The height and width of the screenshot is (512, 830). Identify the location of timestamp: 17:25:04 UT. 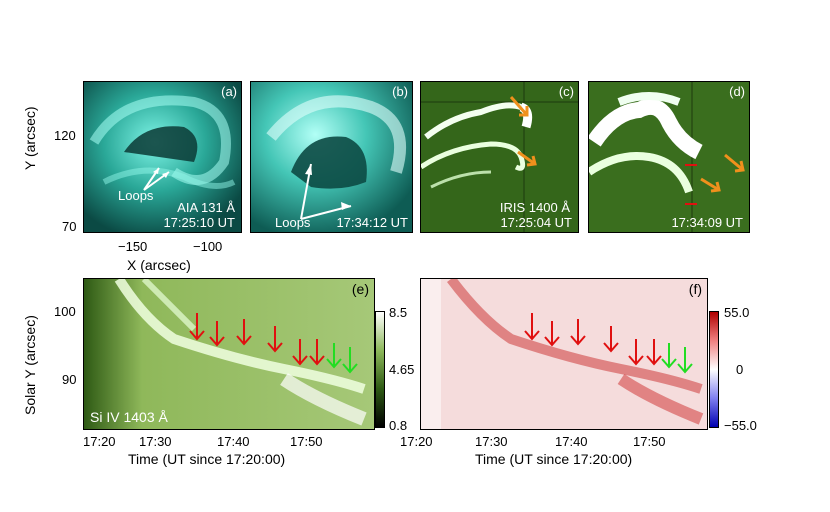
(536, 222).